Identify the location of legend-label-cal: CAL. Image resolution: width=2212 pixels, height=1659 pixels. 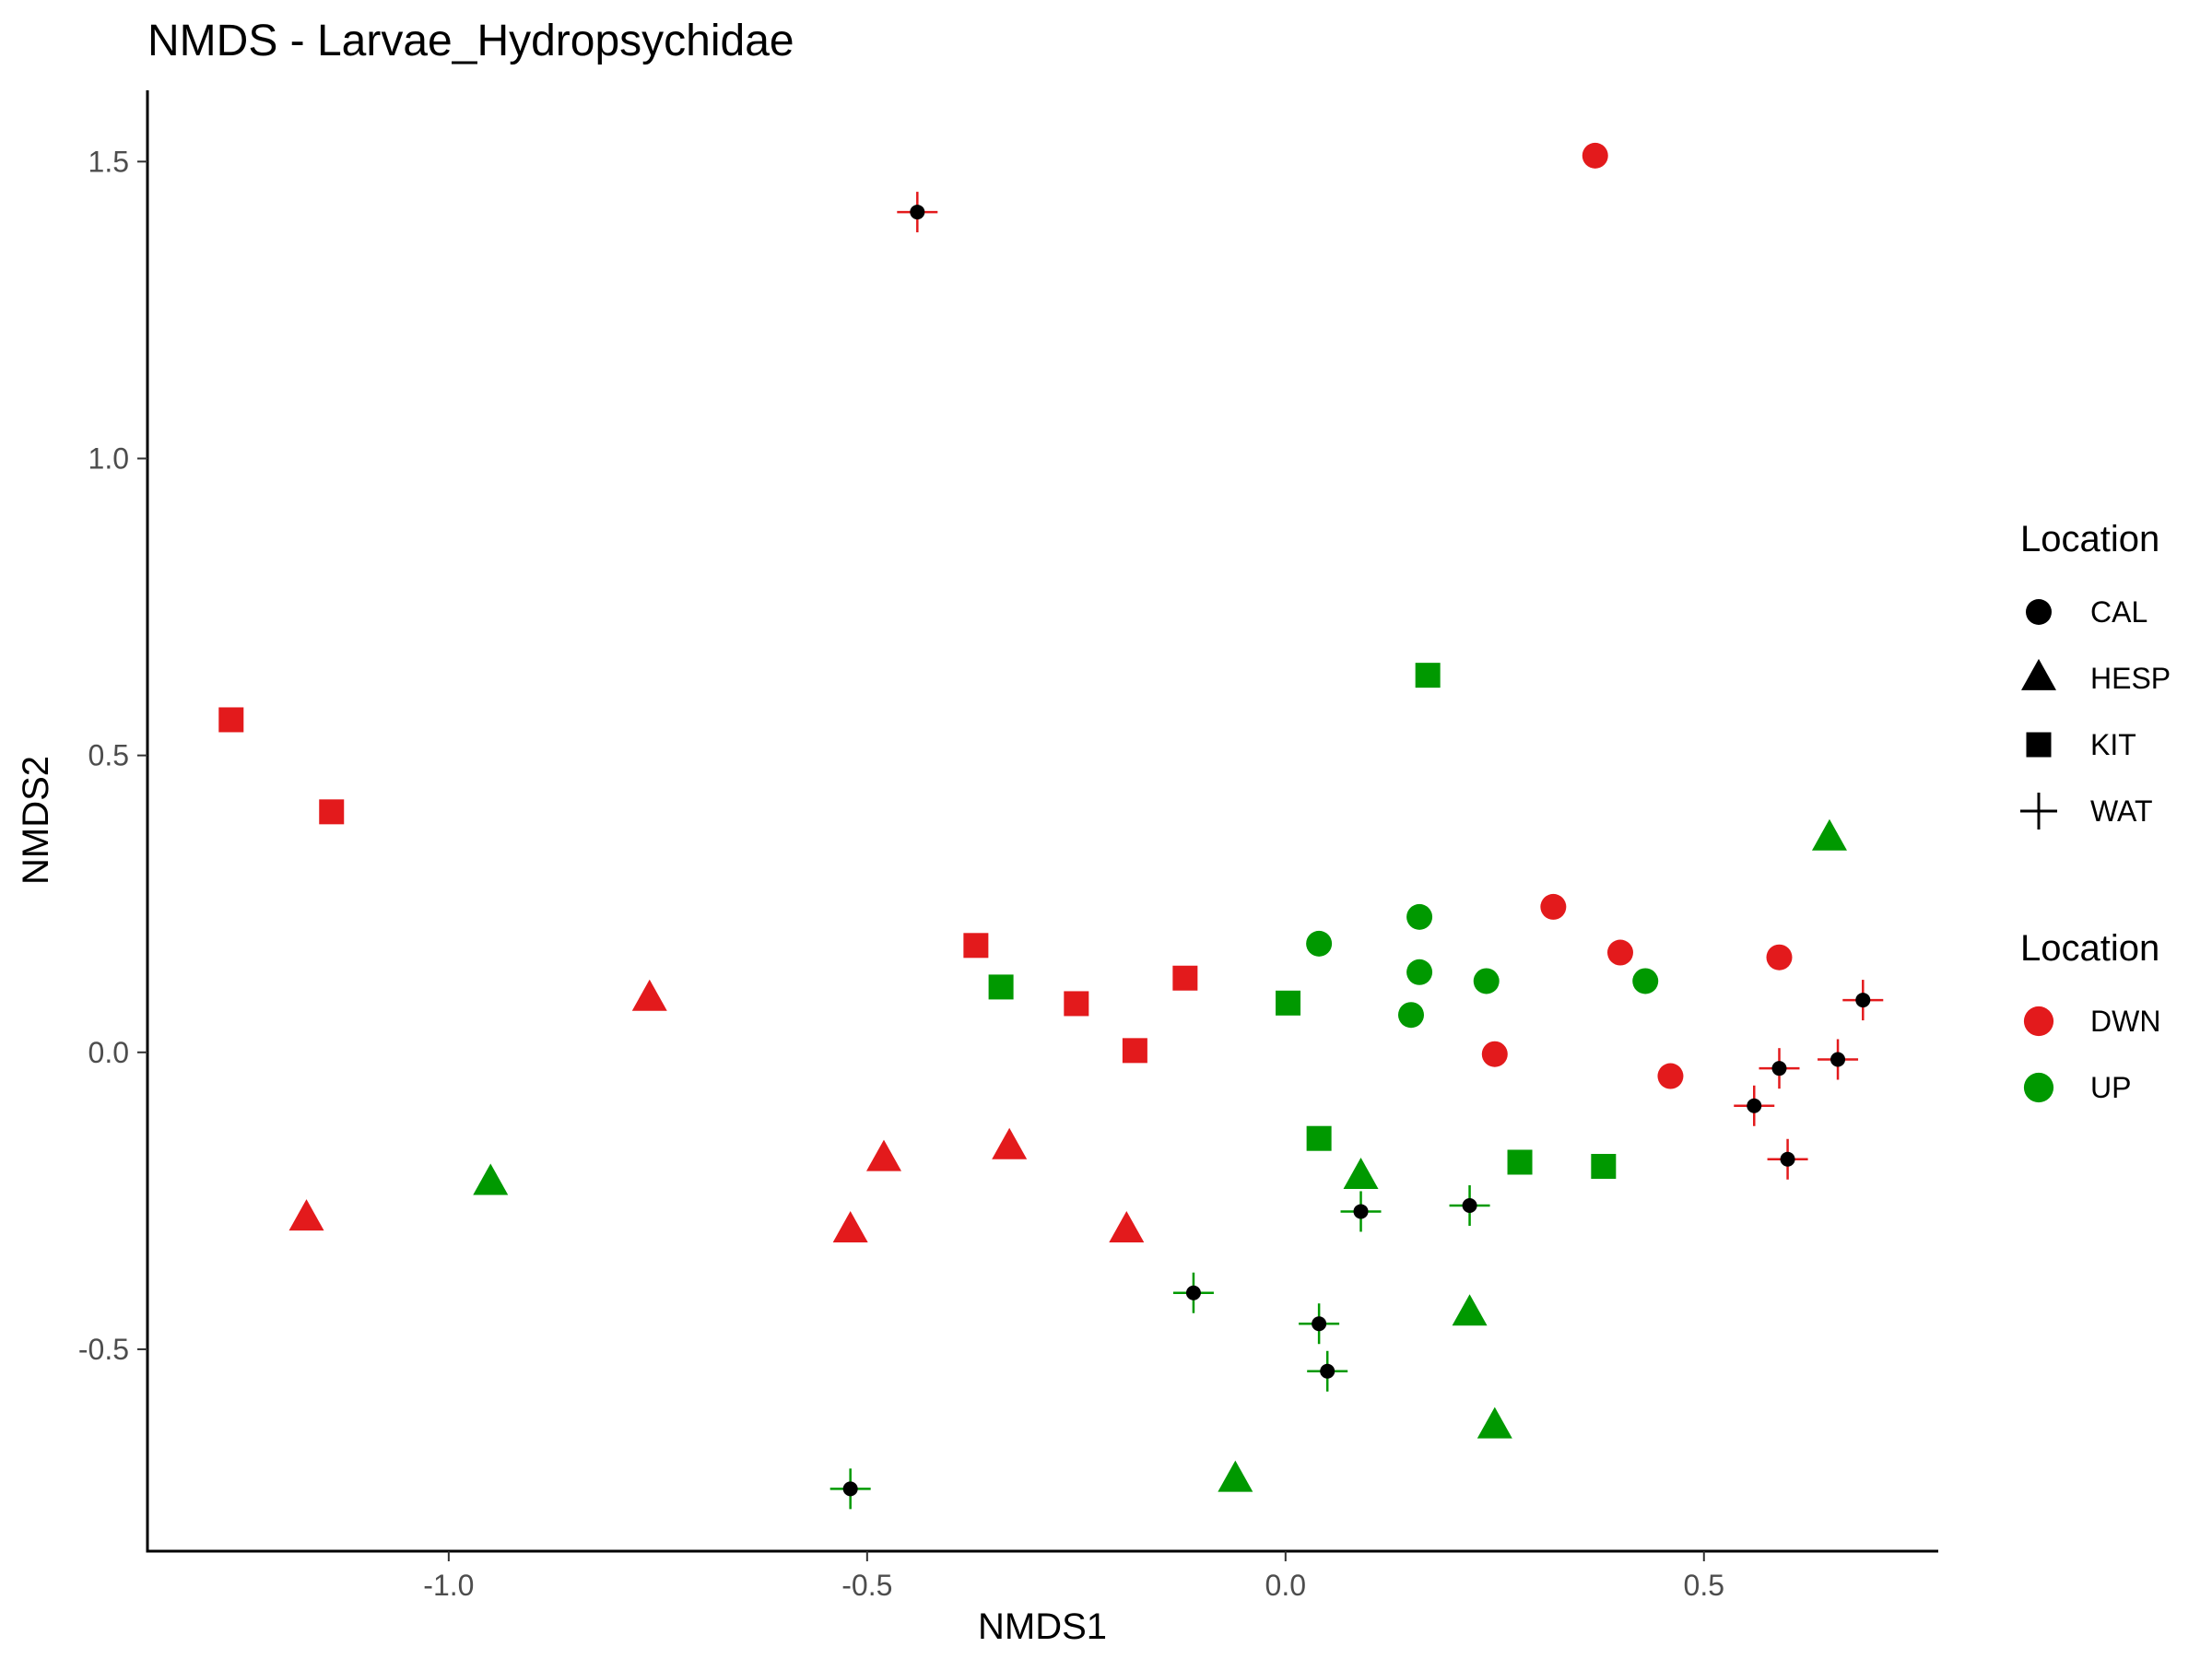
(2118, 612).